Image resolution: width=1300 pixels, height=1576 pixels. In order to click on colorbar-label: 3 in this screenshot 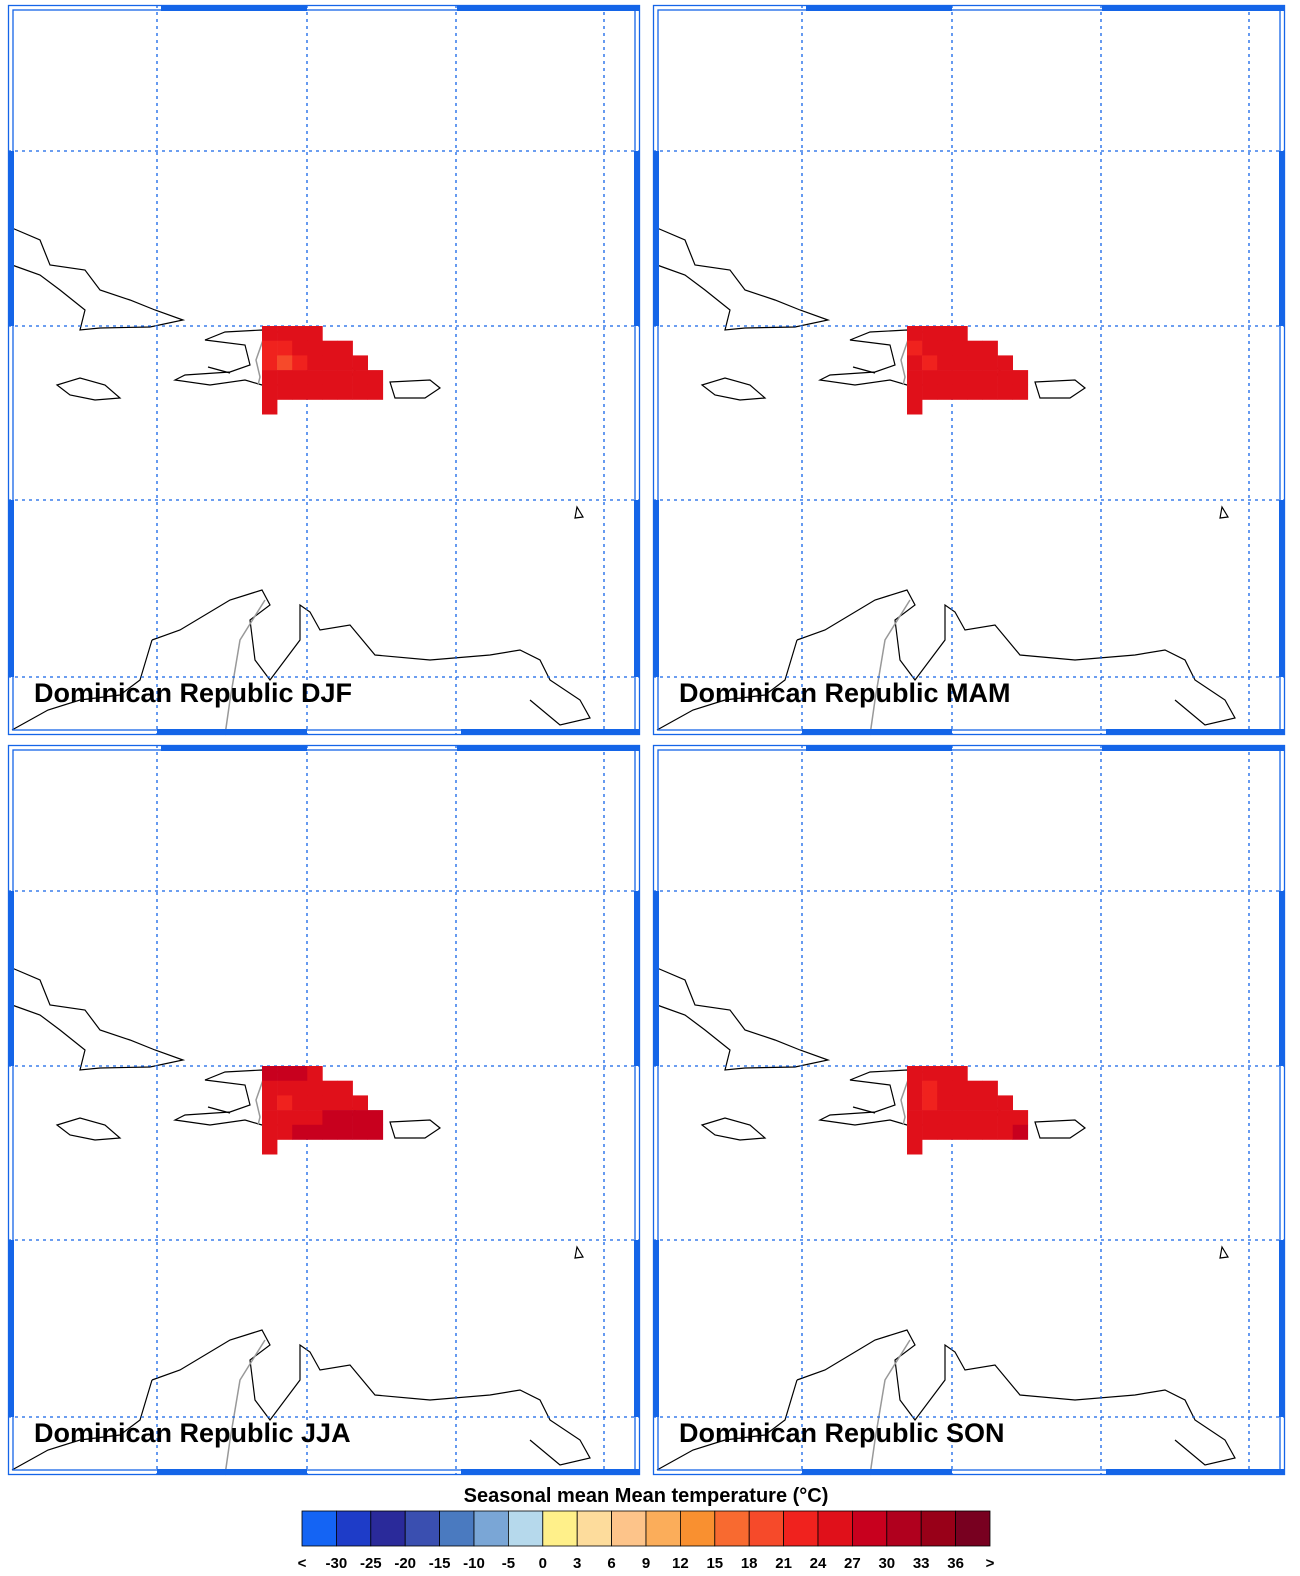, I will do `click(577, 1563)`.